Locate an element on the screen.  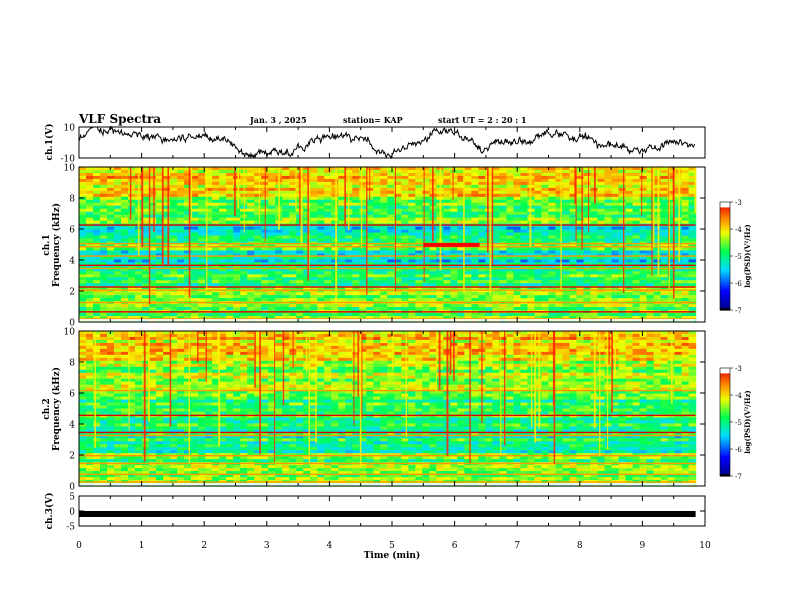
station-label: station= KAP is located at coordinates (373, 120).